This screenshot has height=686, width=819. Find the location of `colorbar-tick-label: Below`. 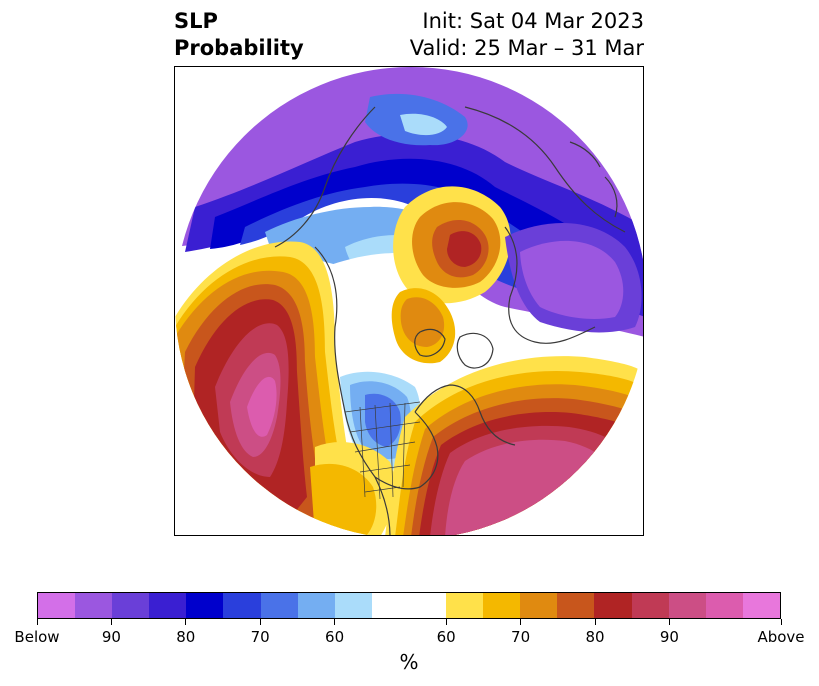

colorbar-tick-label: Below is located at coordinates (37, 637).